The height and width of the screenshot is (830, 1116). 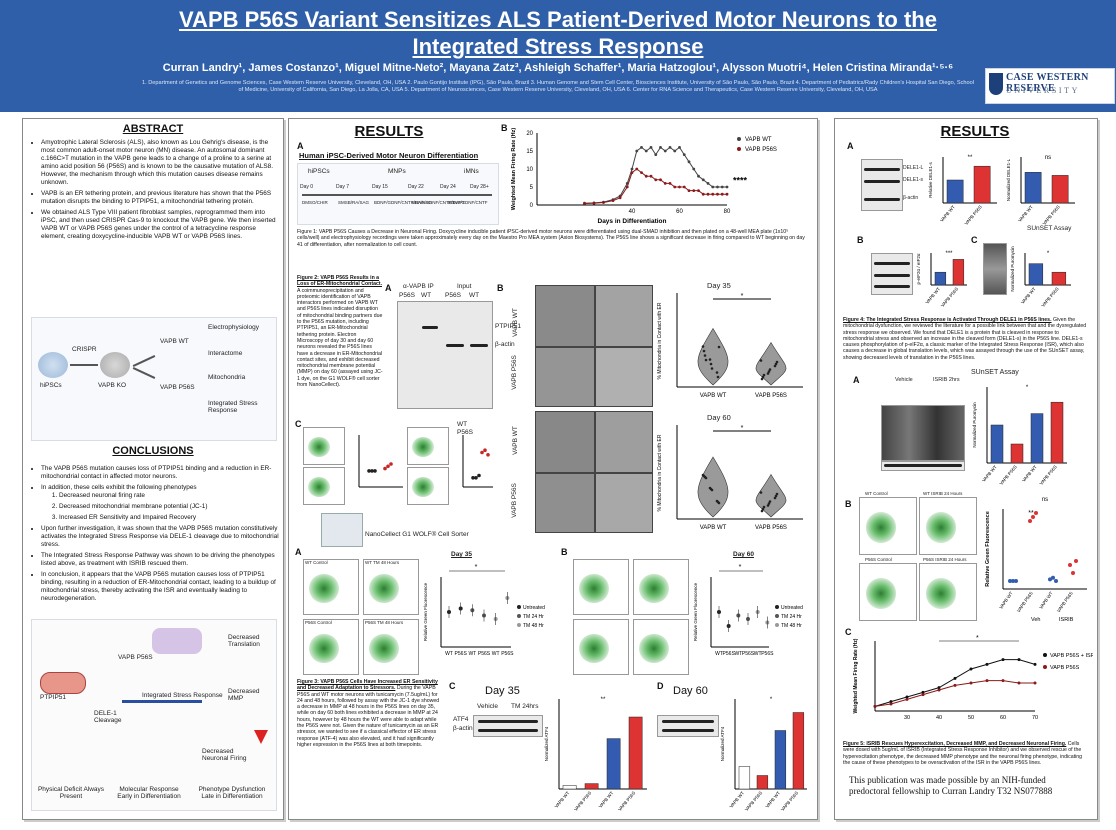 What do you see at coordinates (380, 187) in the screenshot?
I see `day-label: Day 15` at bounding box center [380, 187].